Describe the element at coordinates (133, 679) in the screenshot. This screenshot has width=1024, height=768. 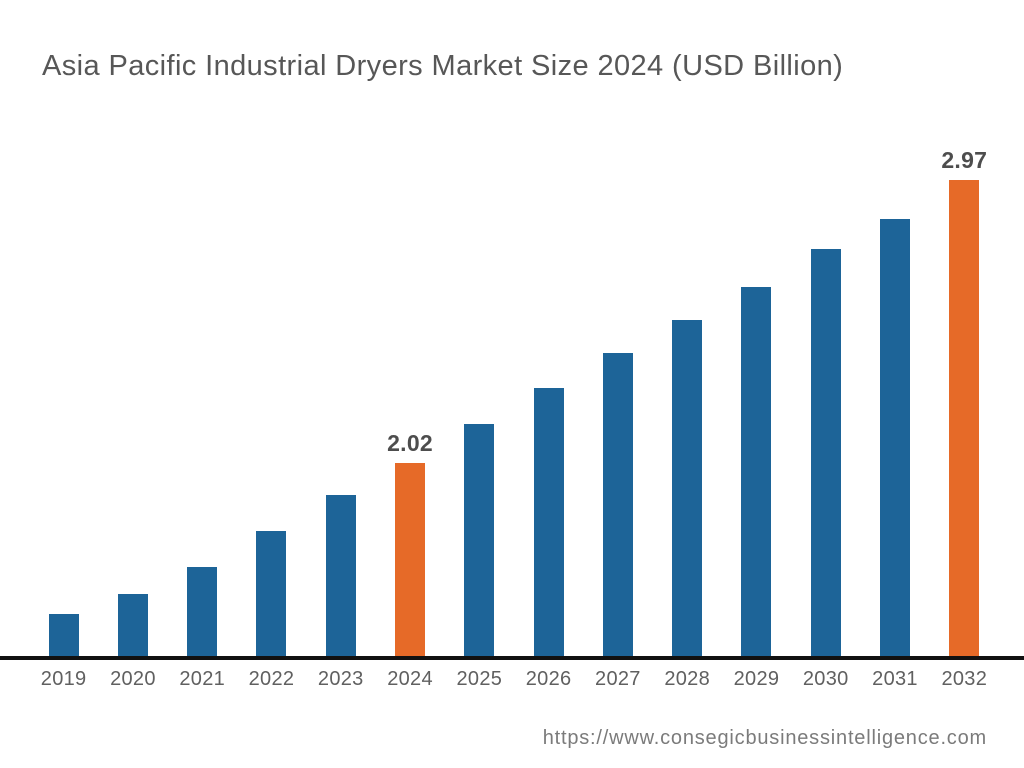
I see `x-tick-label: 2020` at that location.